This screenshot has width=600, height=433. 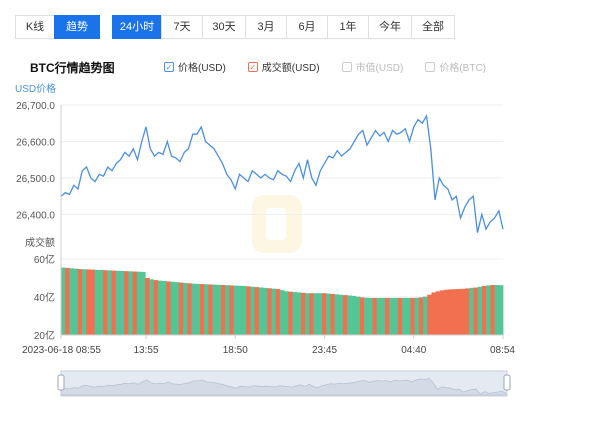 I want to click on x-tick-label: 04:40, so click(x=413, y=350).